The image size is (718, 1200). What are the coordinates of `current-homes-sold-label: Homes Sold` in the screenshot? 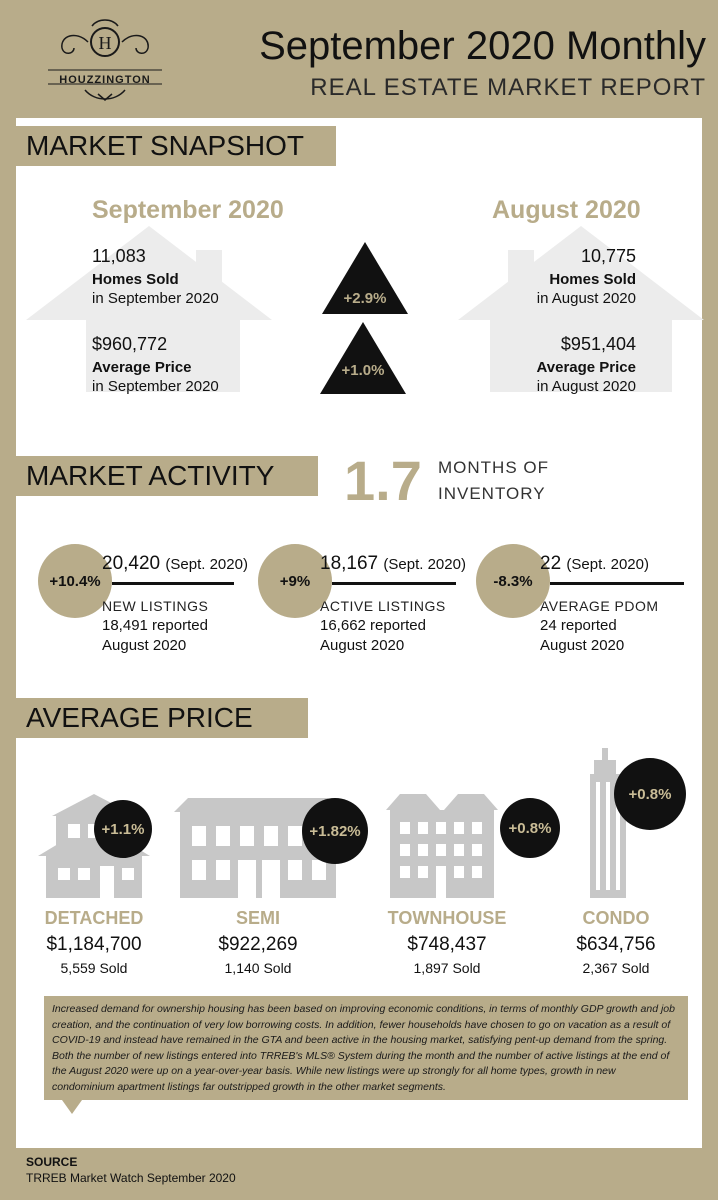 It's located at (135, 279).